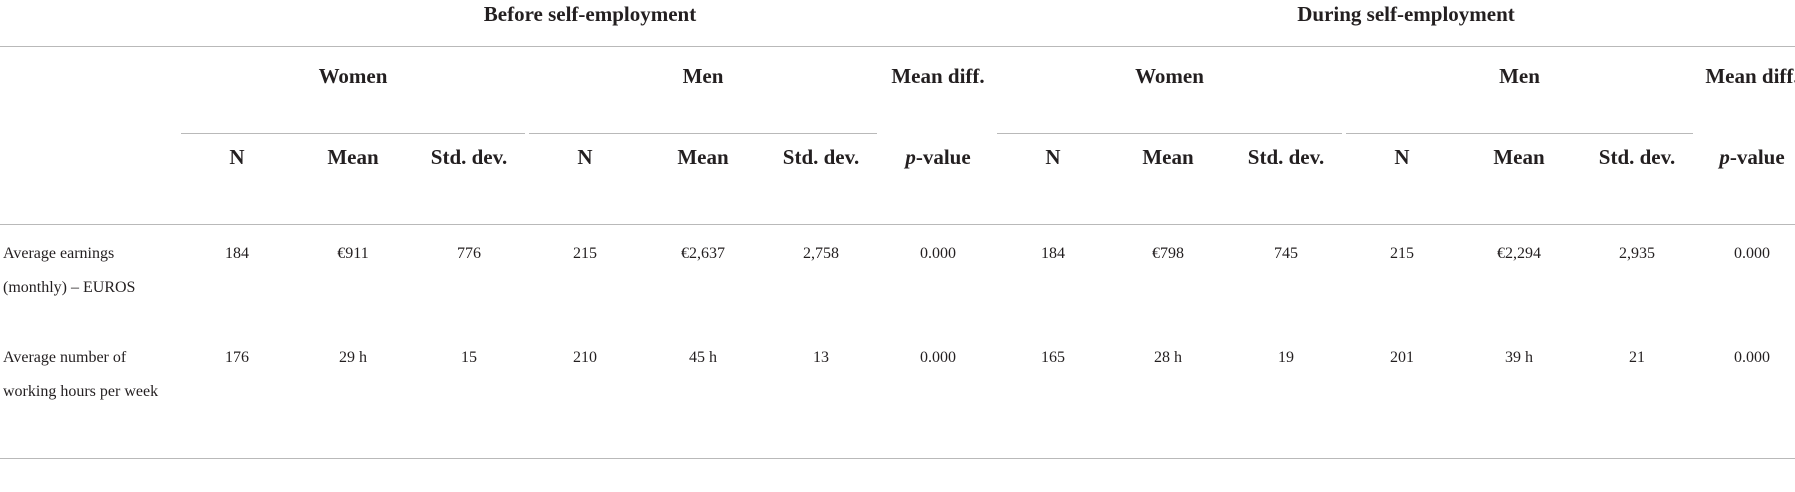 The image size is (1795, 492). Describe the element at coordinates (703, 357) in the screenshot. I see `cell: 45 h` at that location.